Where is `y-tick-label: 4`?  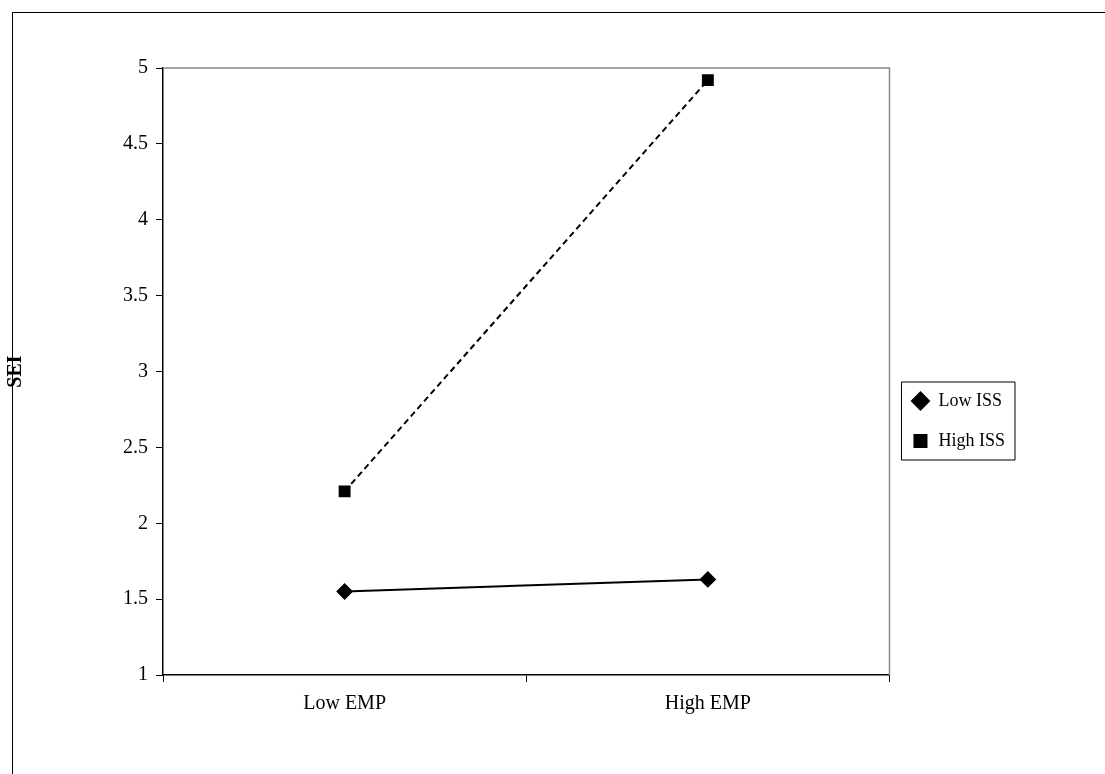
y-tick-label: 4 is located at coordinates (143, 218).